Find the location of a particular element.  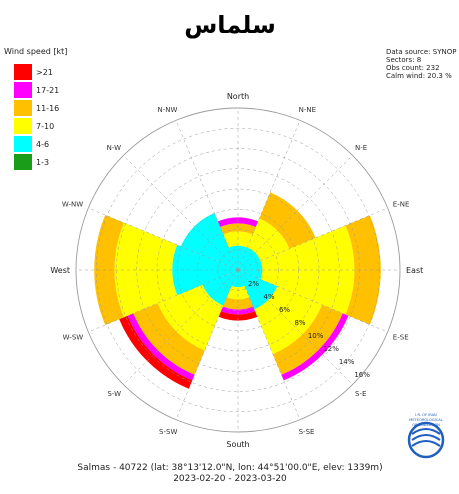

ring-label: 2% is located at coordinates (253, 284).